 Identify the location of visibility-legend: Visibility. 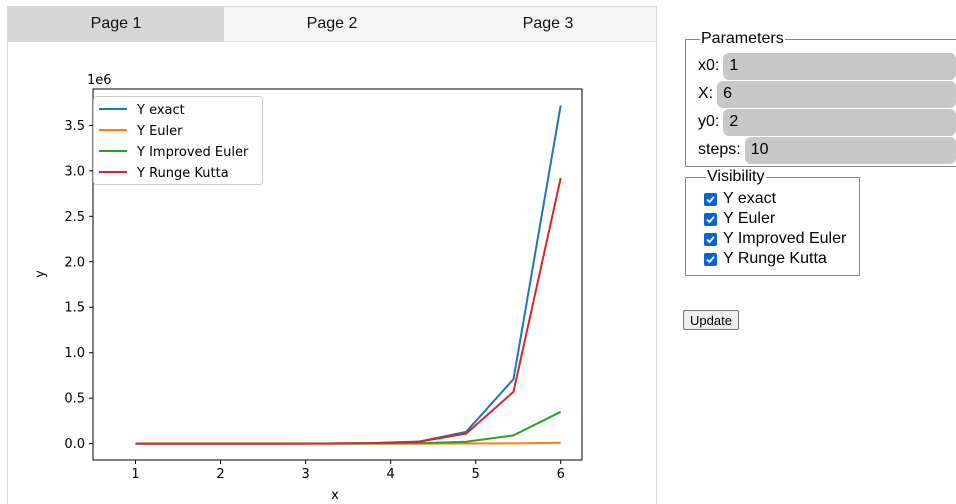
(736, 176).